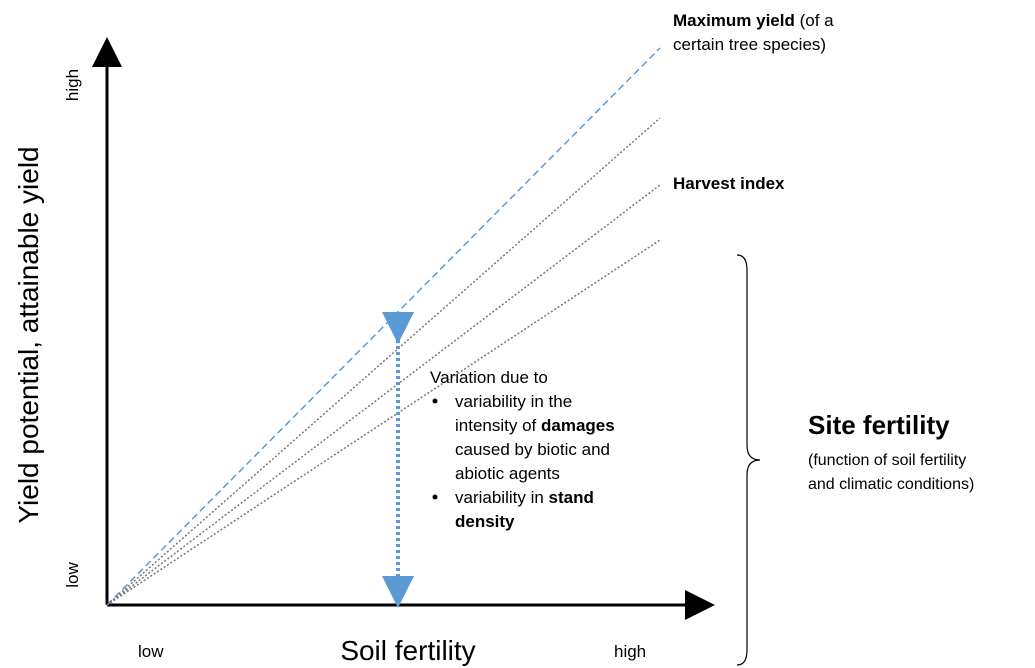 This screenshot has width=1035, height=668. Describe the element at coordinates (753, 20) in the screenshot. I see `max-yield-label: Maximum yield (of a` at that location.